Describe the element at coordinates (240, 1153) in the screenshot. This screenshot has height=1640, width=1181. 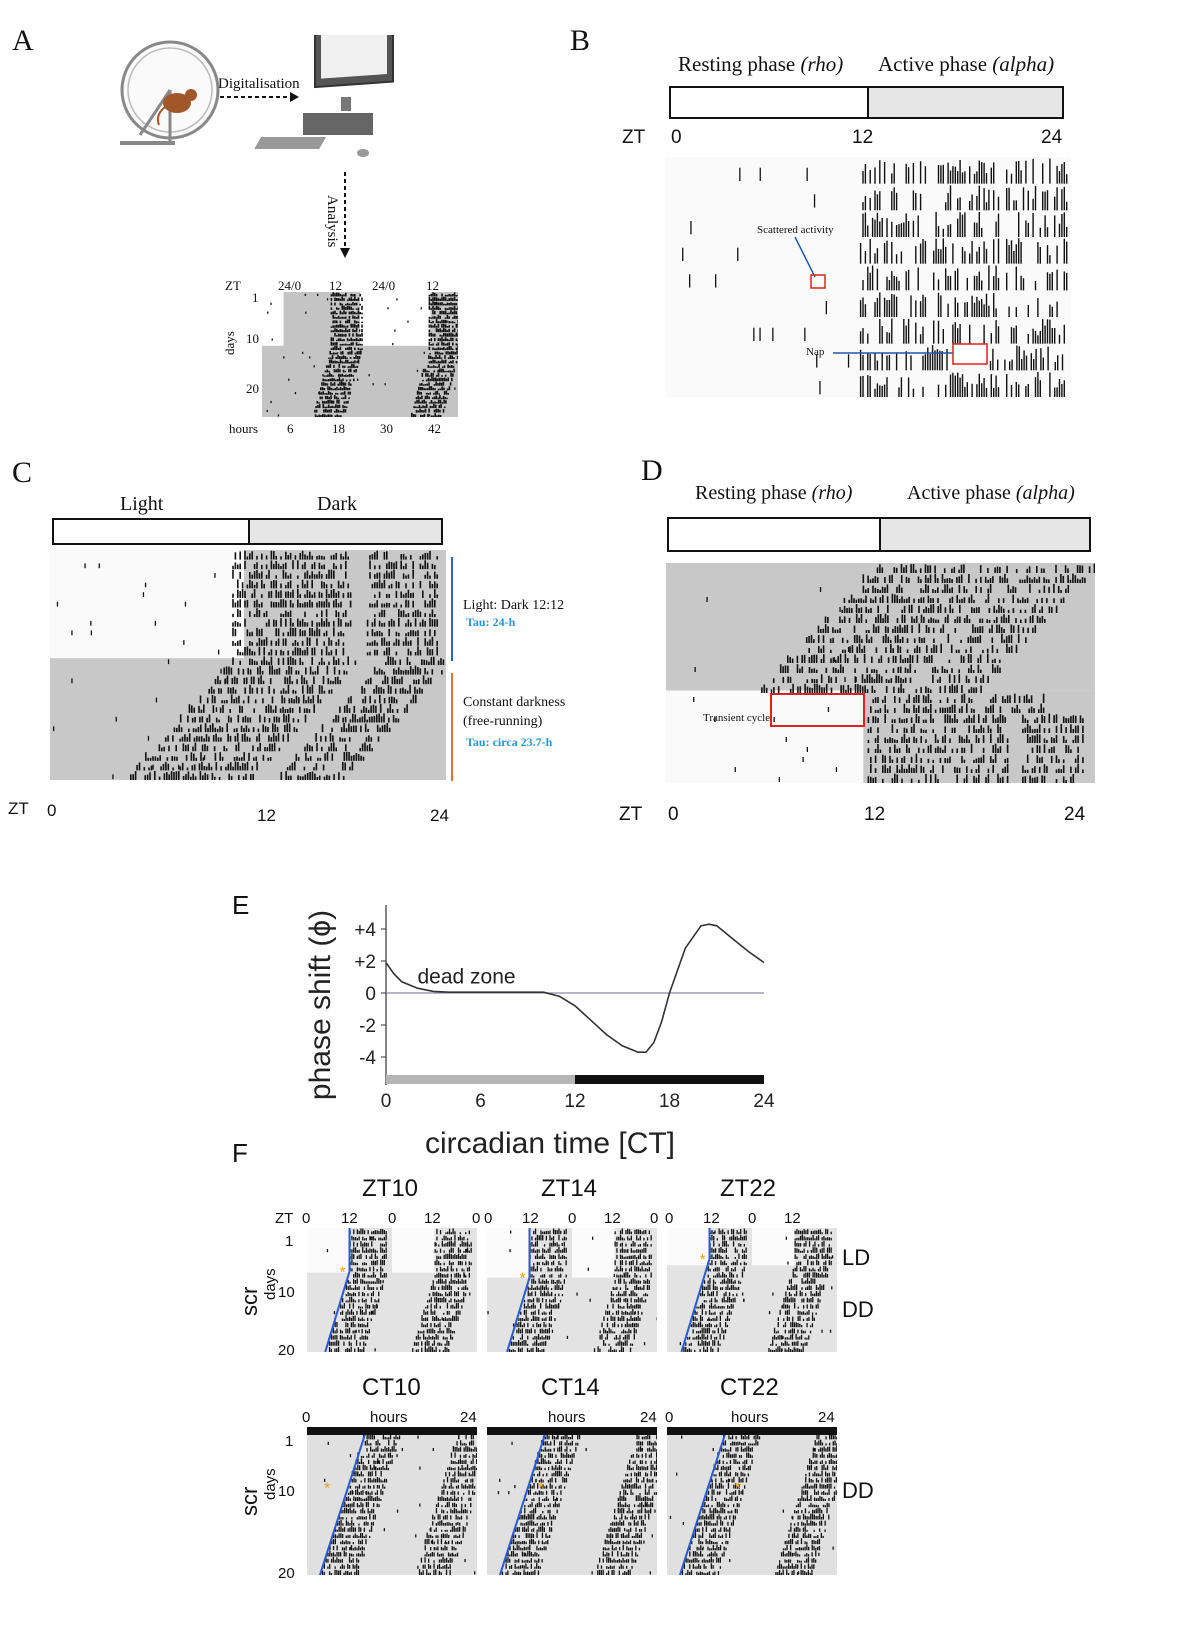
I see `panel-f-label: F` at that location.